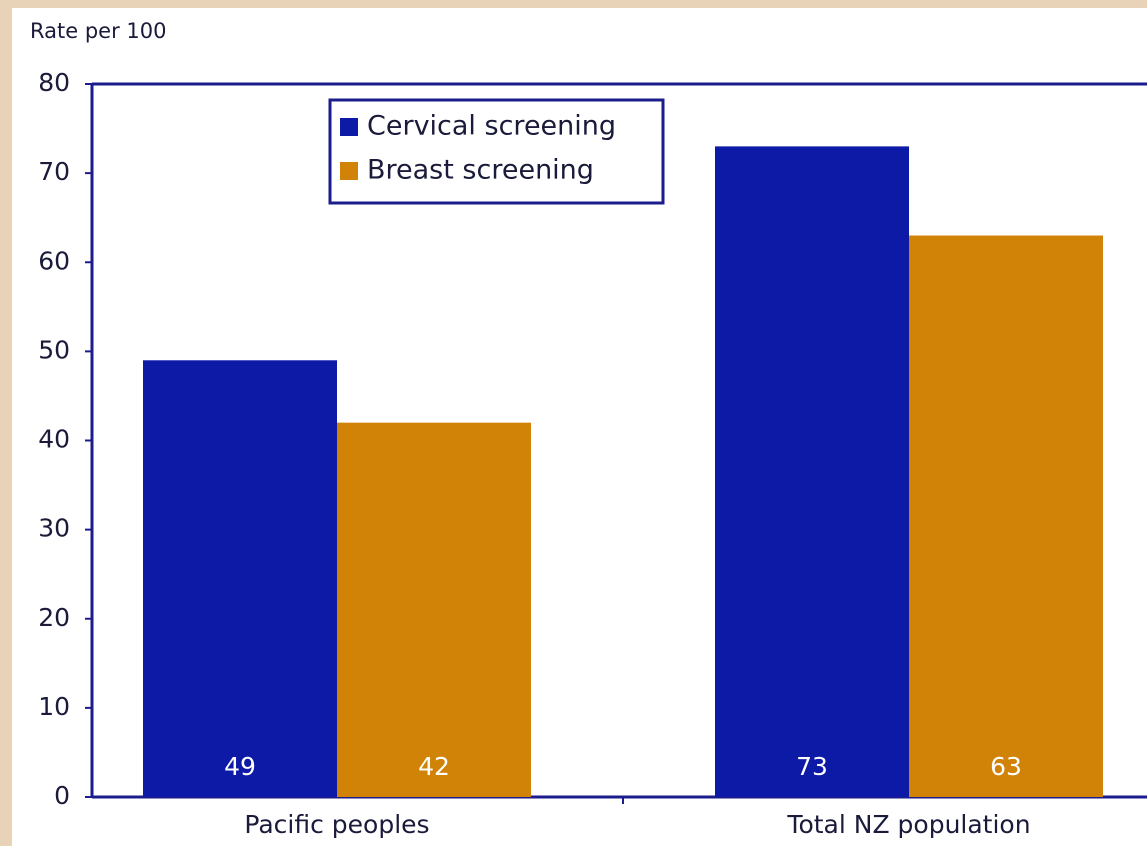 The height and width of the screenshot is (846, 1147). Describe the element at coordinates (54, 528) in the screenshot. I see `y-tick-label: 30` at that location.